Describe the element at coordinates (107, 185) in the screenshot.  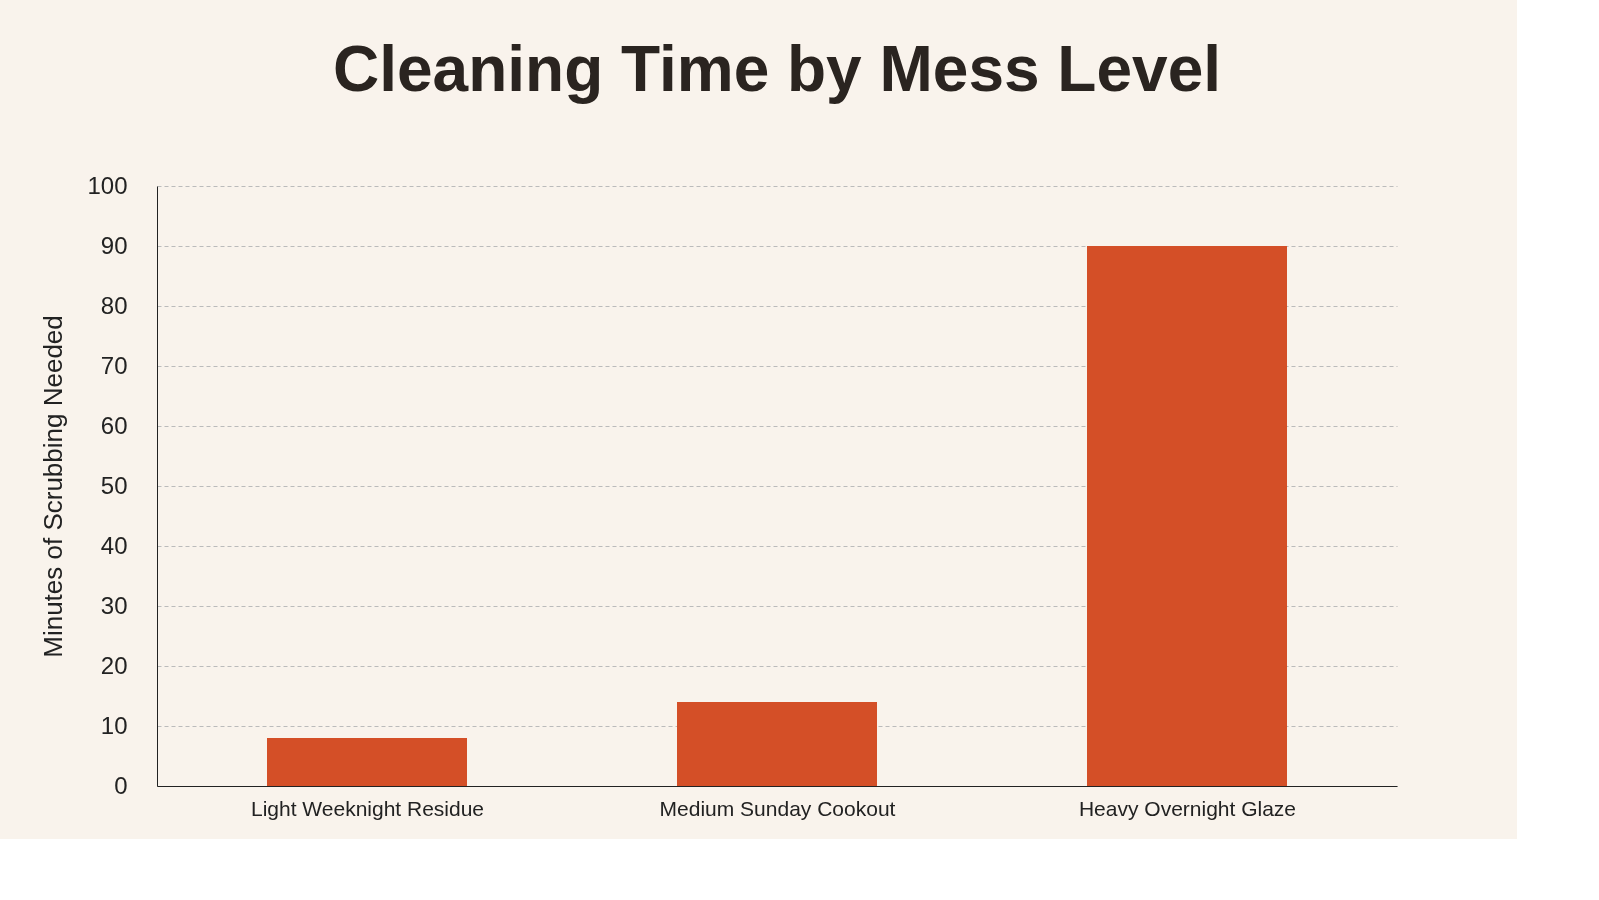
I see `y-tick-label: 100` at that location.